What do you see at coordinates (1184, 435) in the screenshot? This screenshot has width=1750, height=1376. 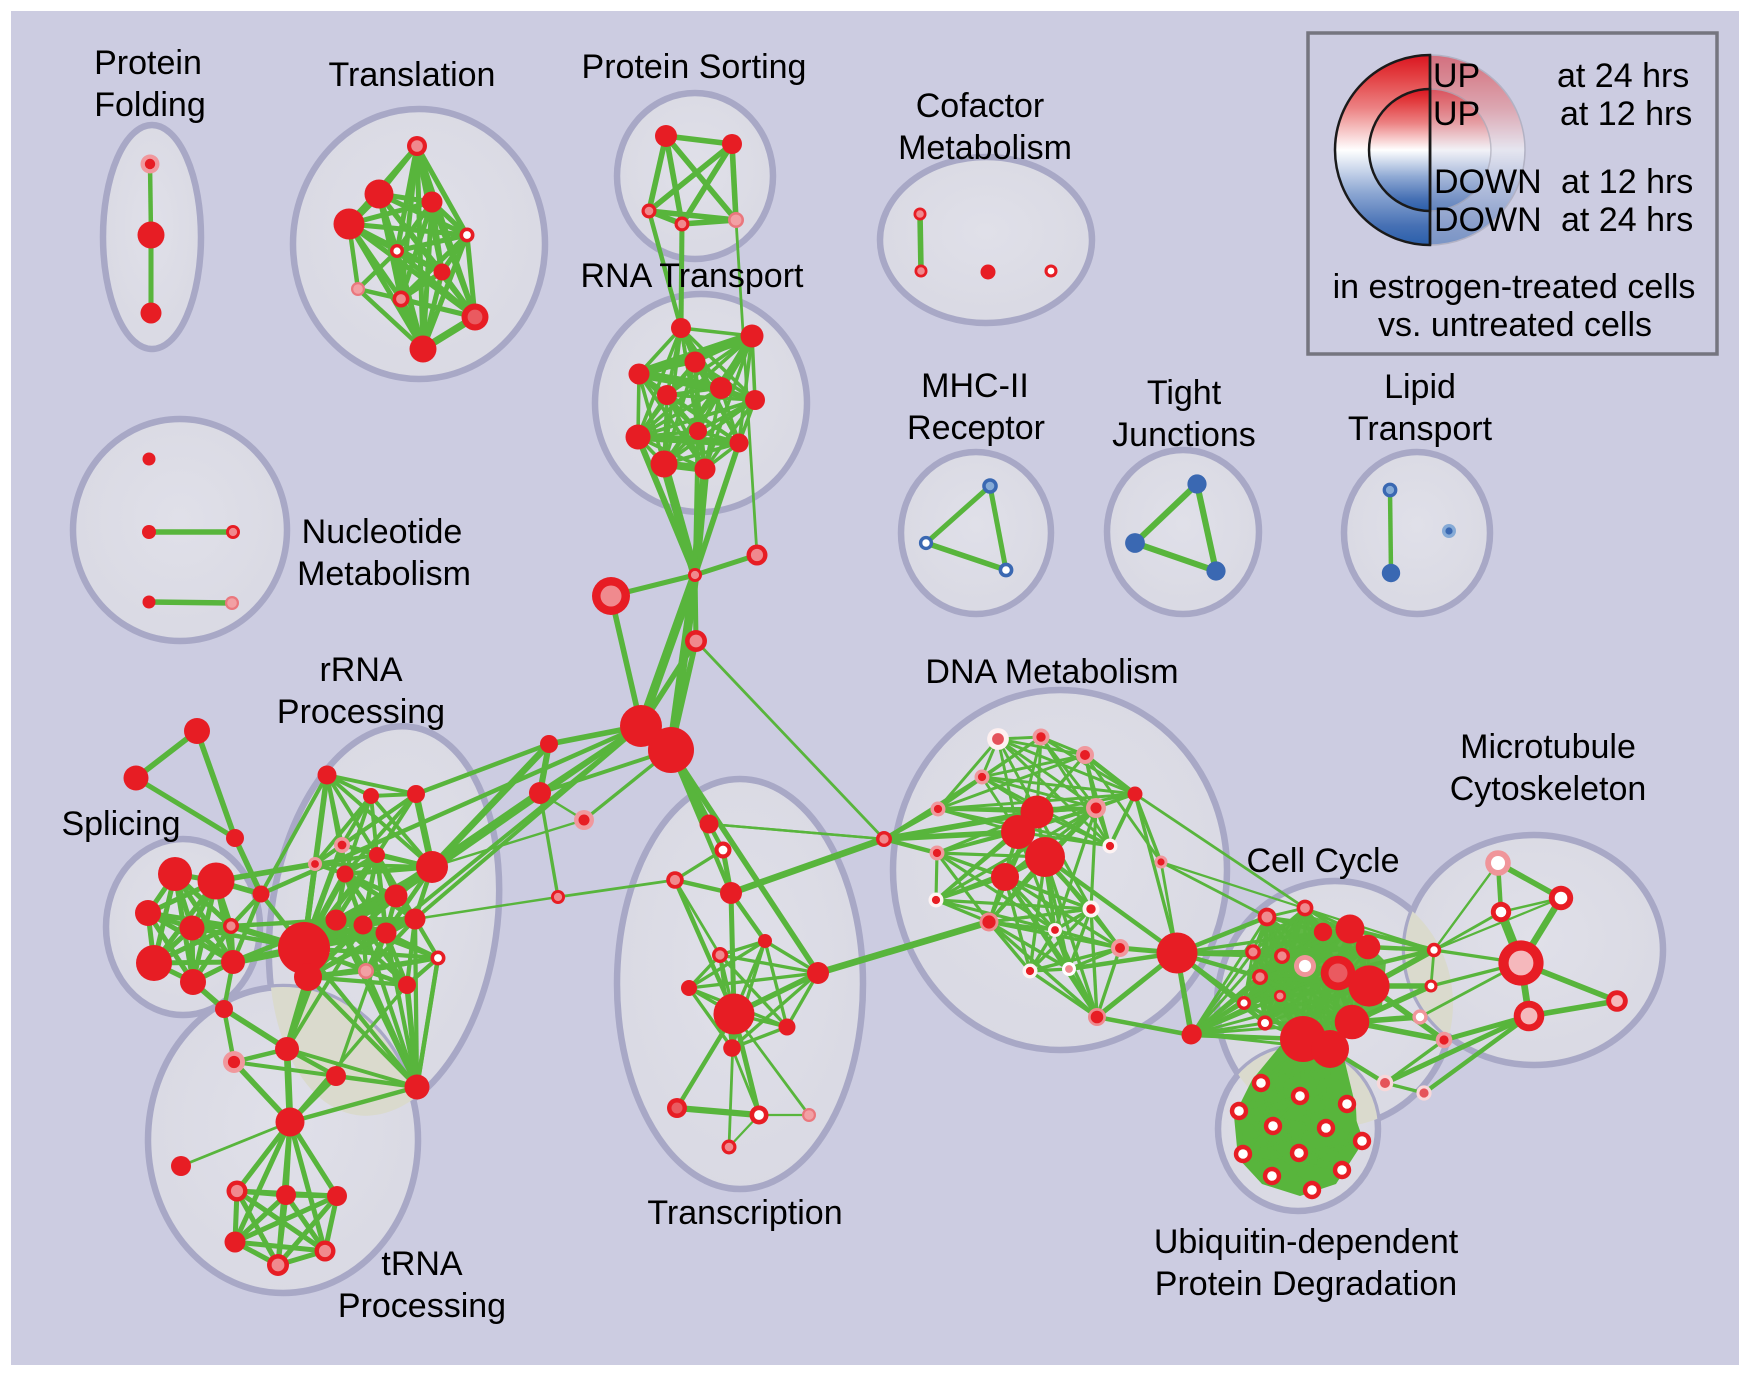 I see `svg-text: Junctions` at bounding box center [1184, 435].